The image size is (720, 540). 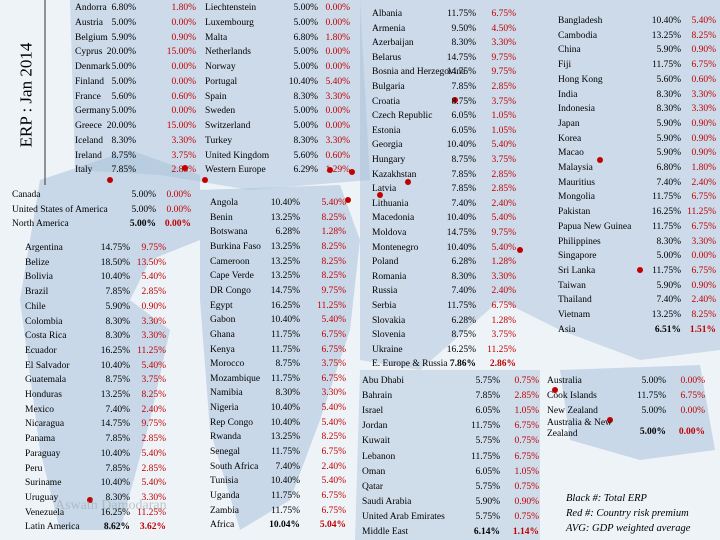 What do you see at coordinates (384, 189) in the screenshot?
I see `country-name: Latvia` at bounding box center [384, 189].